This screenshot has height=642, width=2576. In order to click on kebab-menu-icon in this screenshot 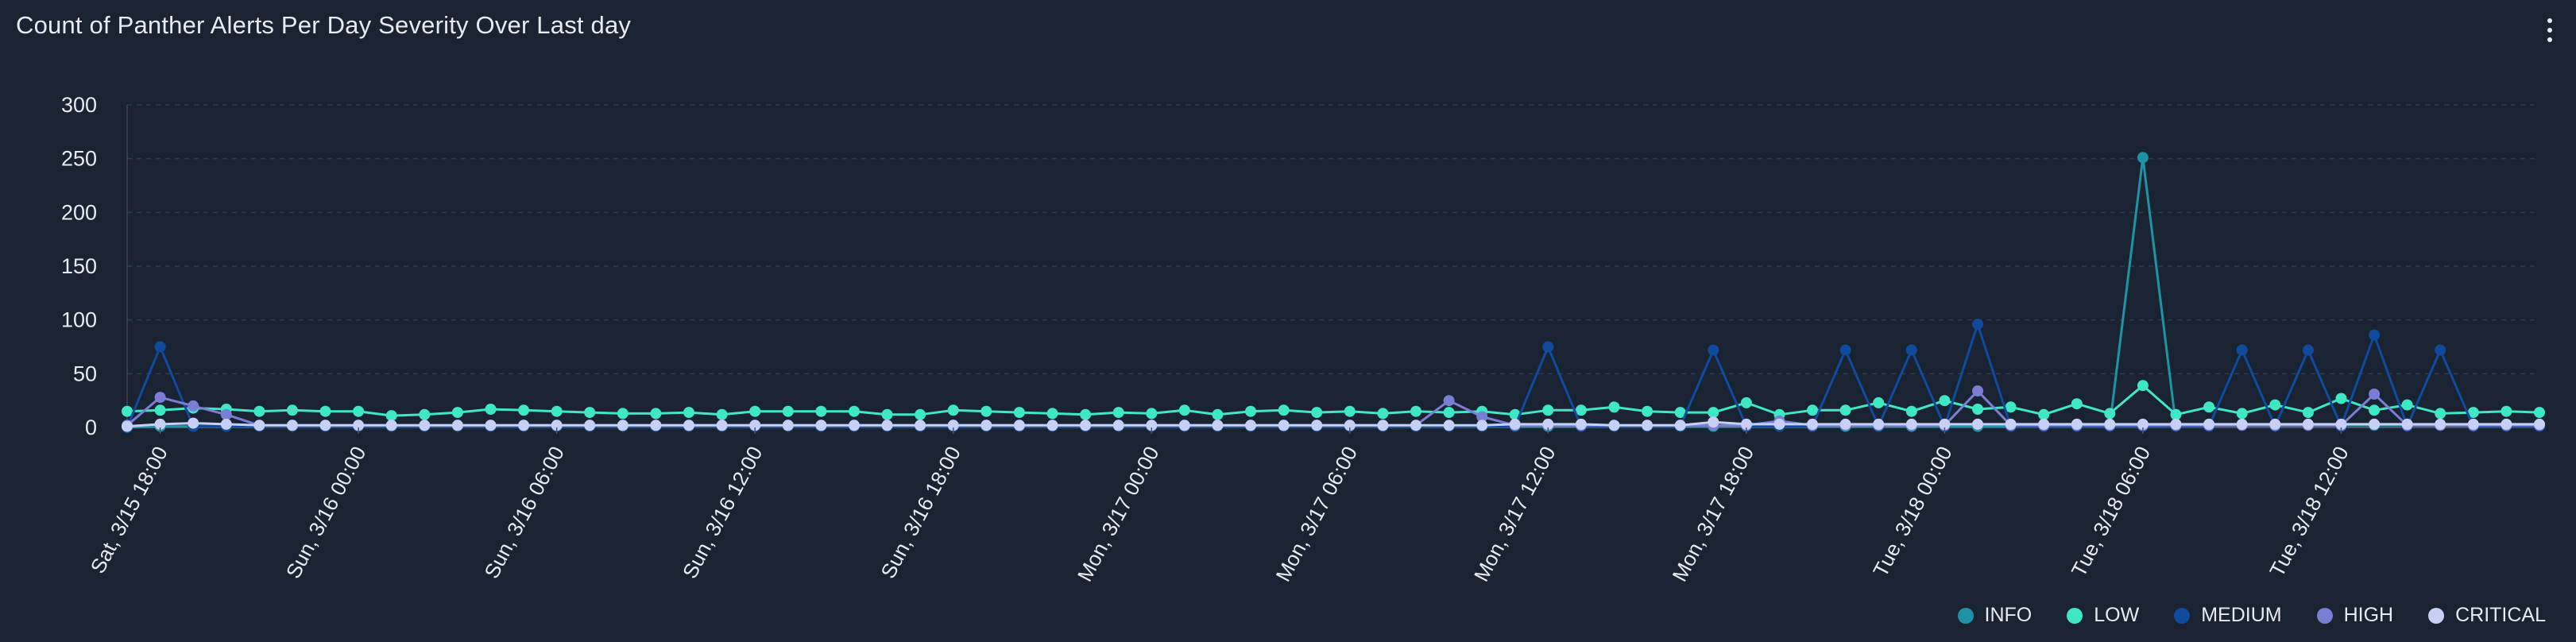, I will do `click(2550, 30)`.